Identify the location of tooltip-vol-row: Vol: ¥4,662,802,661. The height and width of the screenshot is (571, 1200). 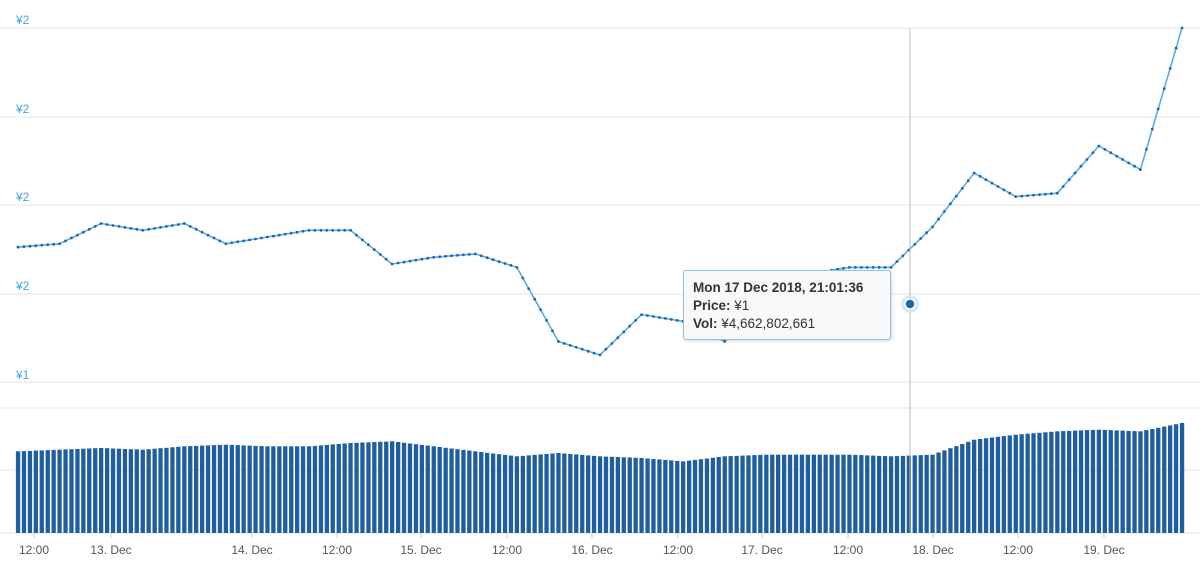
(787, 324).